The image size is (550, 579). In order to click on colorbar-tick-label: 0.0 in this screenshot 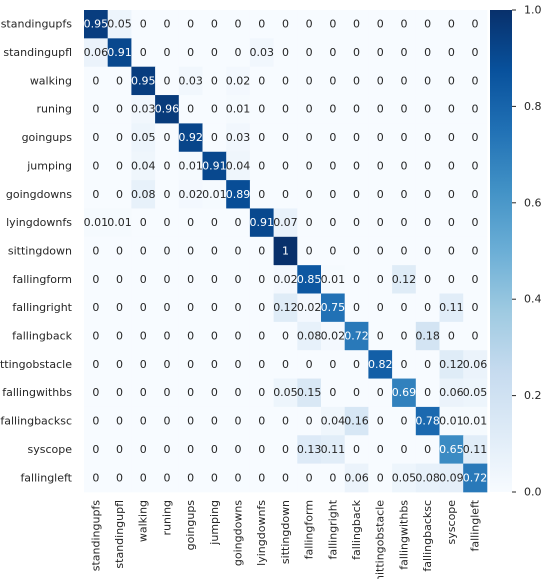, I will do `click(533, 492)`.